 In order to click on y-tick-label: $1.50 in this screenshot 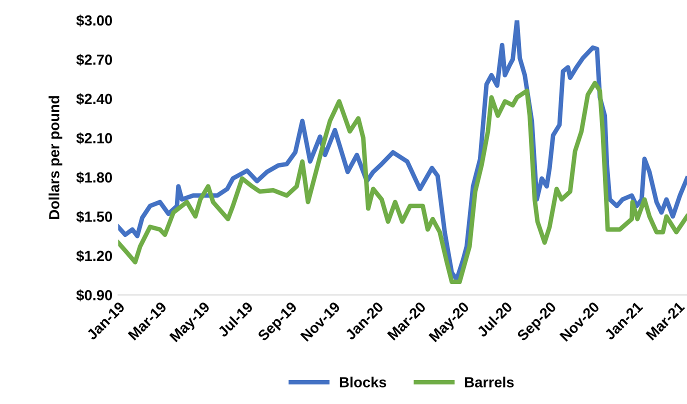, I will do `click(94, 216)`.